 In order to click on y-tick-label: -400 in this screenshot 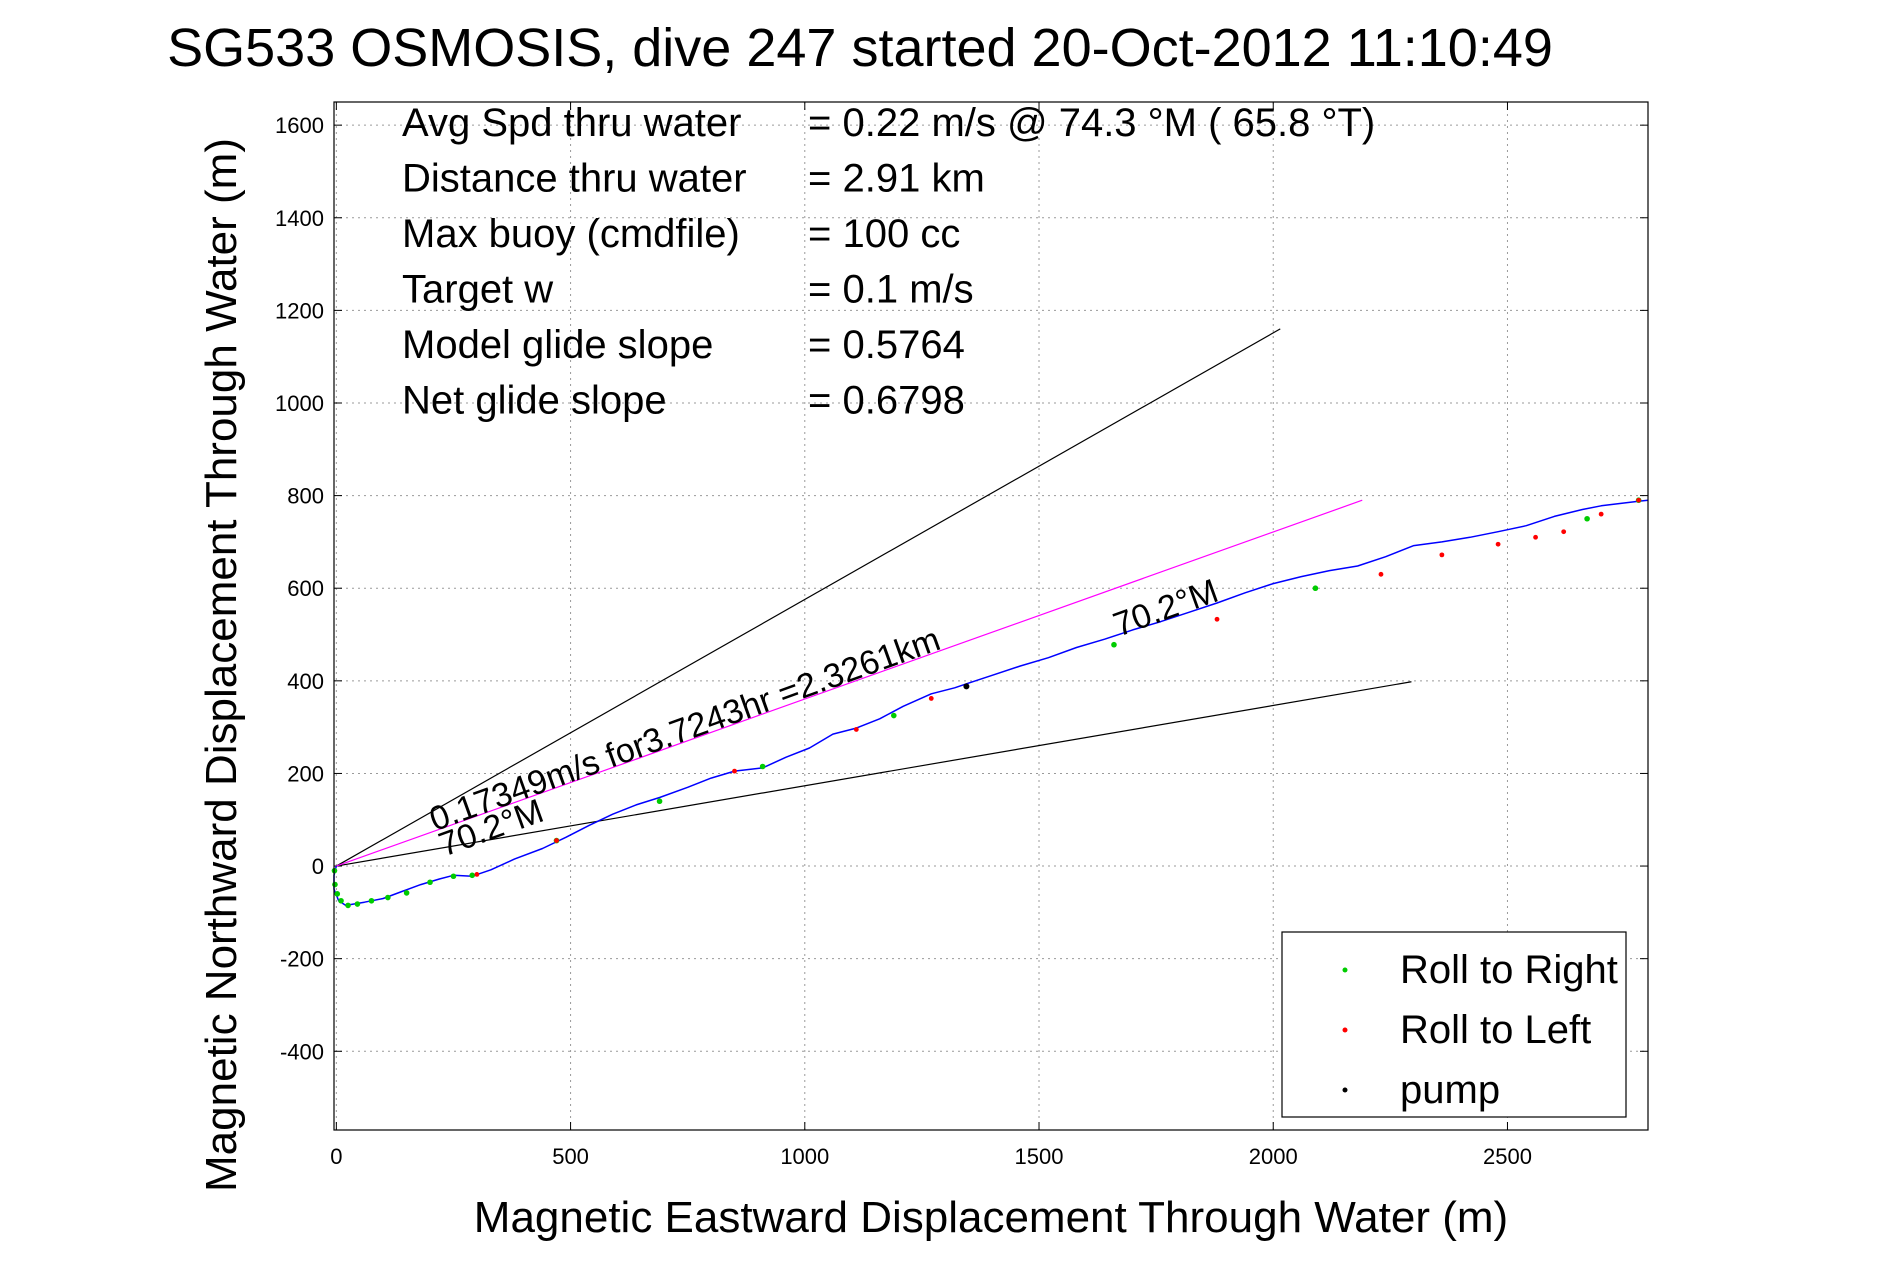, I will do `click(302, 1051)`.